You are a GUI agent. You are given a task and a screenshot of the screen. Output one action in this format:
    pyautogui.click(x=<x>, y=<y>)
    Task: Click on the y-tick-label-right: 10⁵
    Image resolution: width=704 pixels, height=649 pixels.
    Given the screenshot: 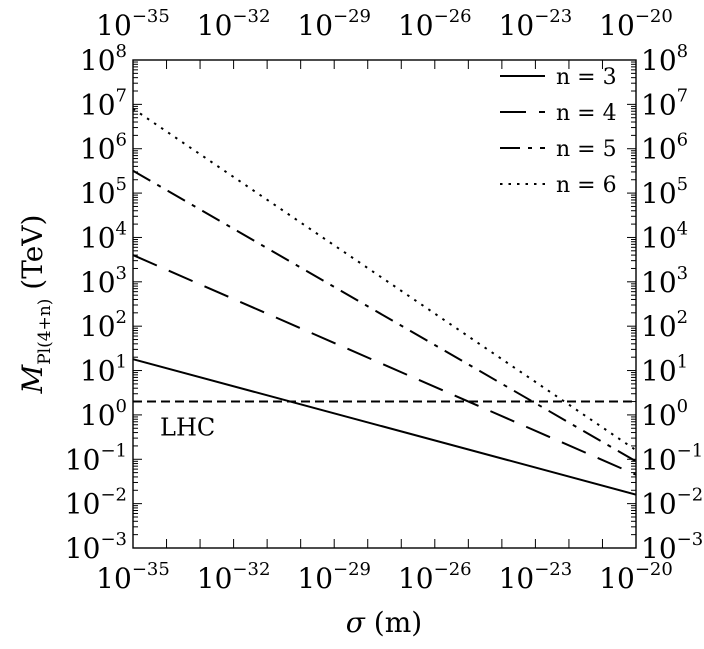 What is the action you would take?
    pyautogui.click(x=664, y=192)
    